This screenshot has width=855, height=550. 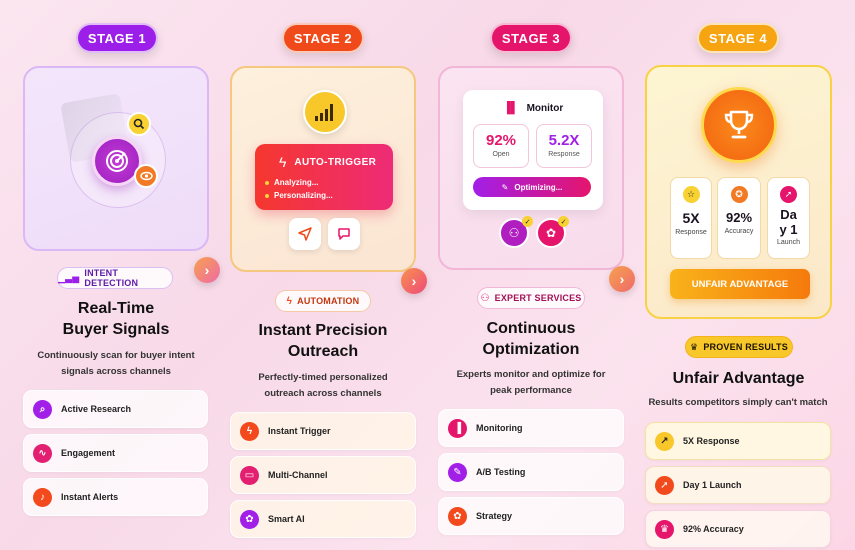 I want to click on item-label: Monitoring, so click(x=499, y=428).